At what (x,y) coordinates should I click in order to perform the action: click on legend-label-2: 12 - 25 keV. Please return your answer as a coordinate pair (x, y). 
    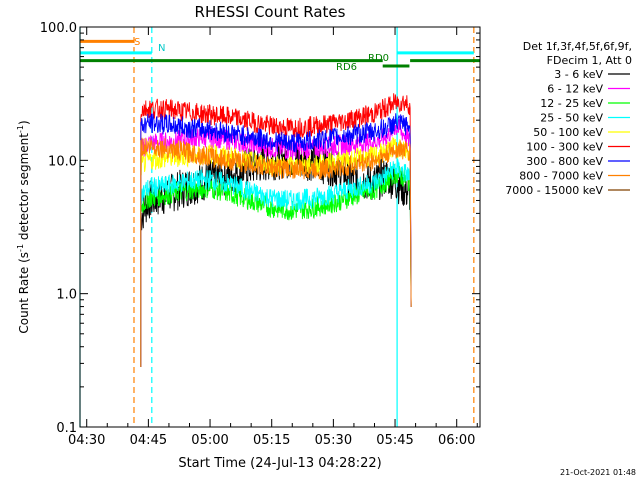
    Looking at the image, I should click on (571, 103).